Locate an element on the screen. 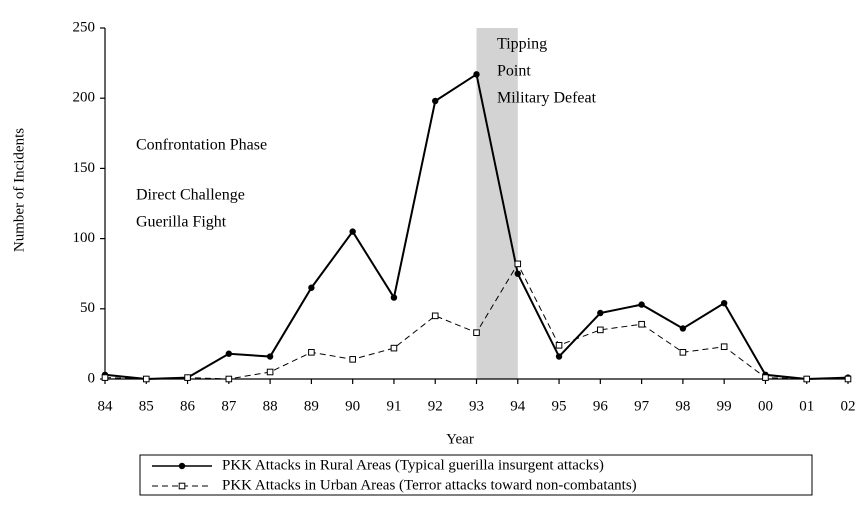 Image resolution: width=859 pixels, height=523 pixels. x-tick-label: 86 is located at coordinates (188, 406).